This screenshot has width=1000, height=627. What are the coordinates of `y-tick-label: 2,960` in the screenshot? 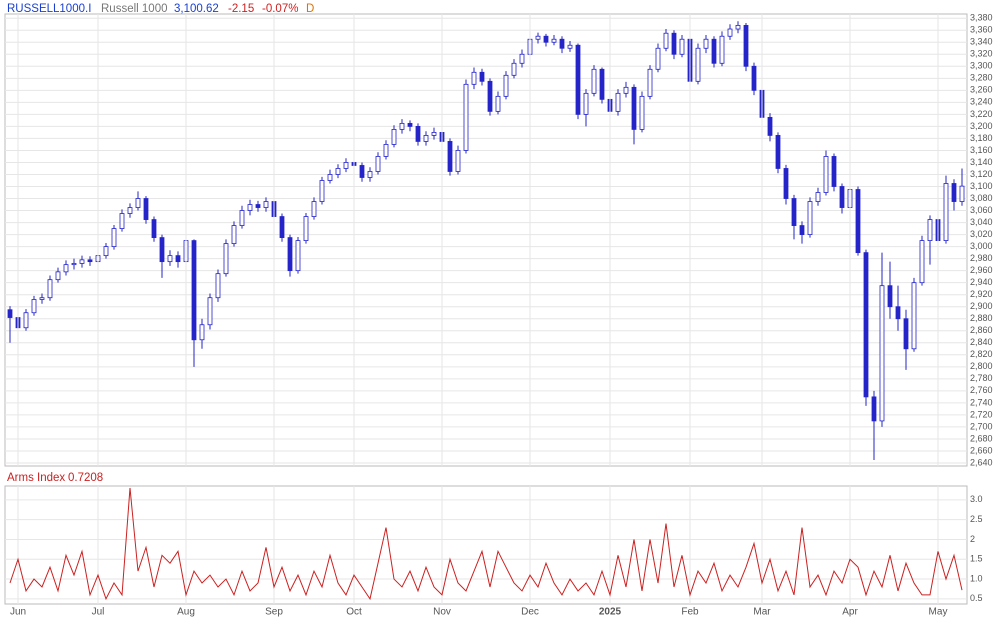 It's located at (981, 270).